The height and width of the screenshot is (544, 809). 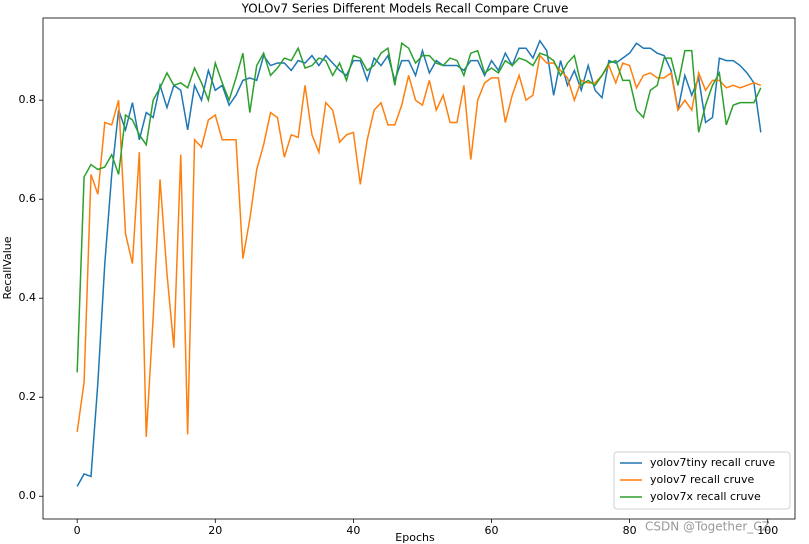 I want to click on y-tick-label: 0.0, so click(x=28, y=495).